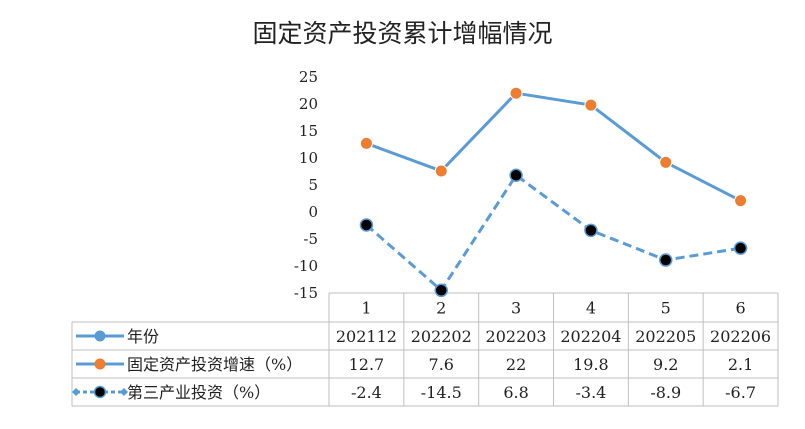 The image size is (805, 429). I want to click on table-cell-value: 22, so click(516, 364).